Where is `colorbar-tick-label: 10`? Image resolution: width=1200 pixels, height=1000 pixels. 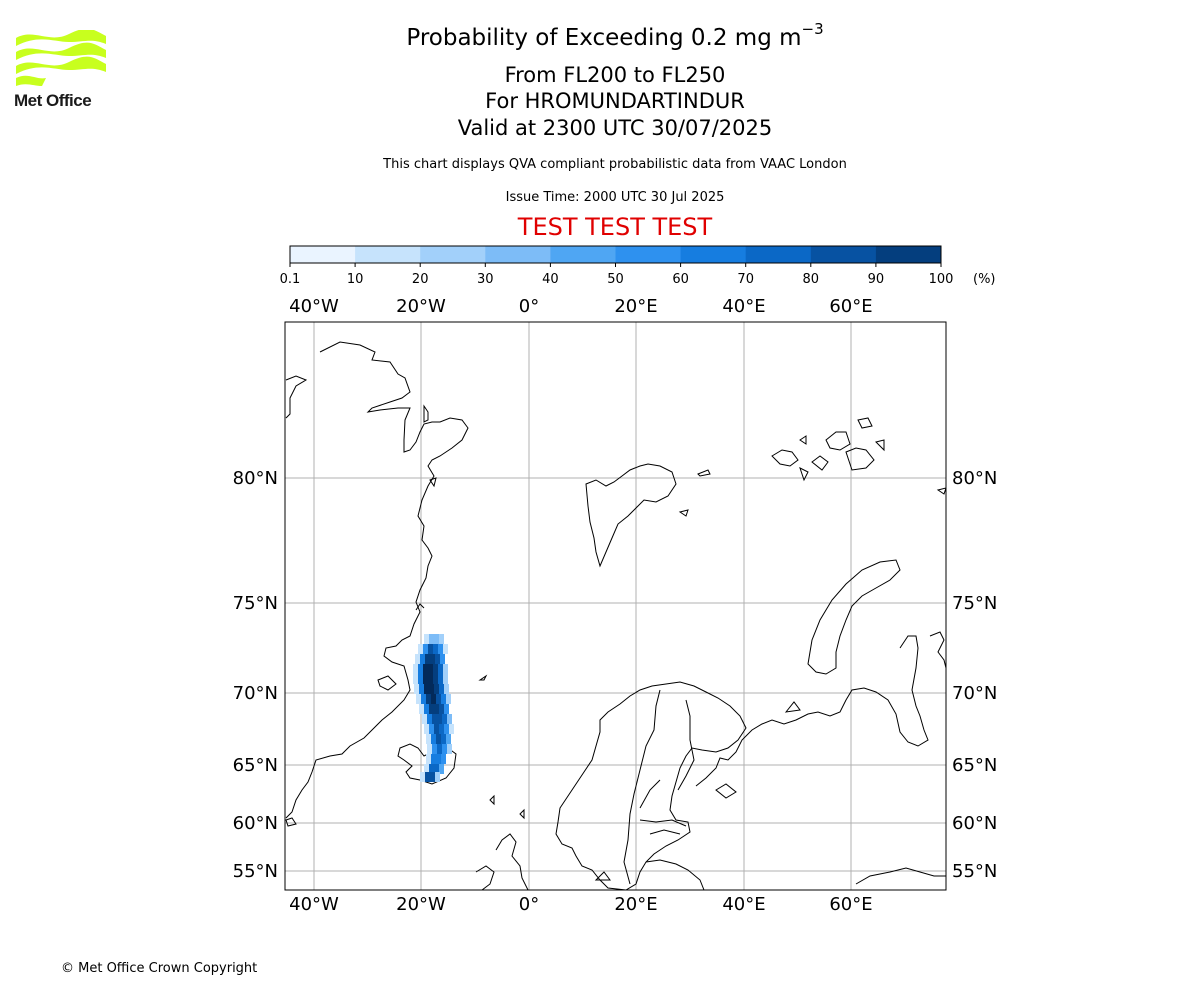
colorbar-tick-label: 10 is located at coordinates (355, 279).